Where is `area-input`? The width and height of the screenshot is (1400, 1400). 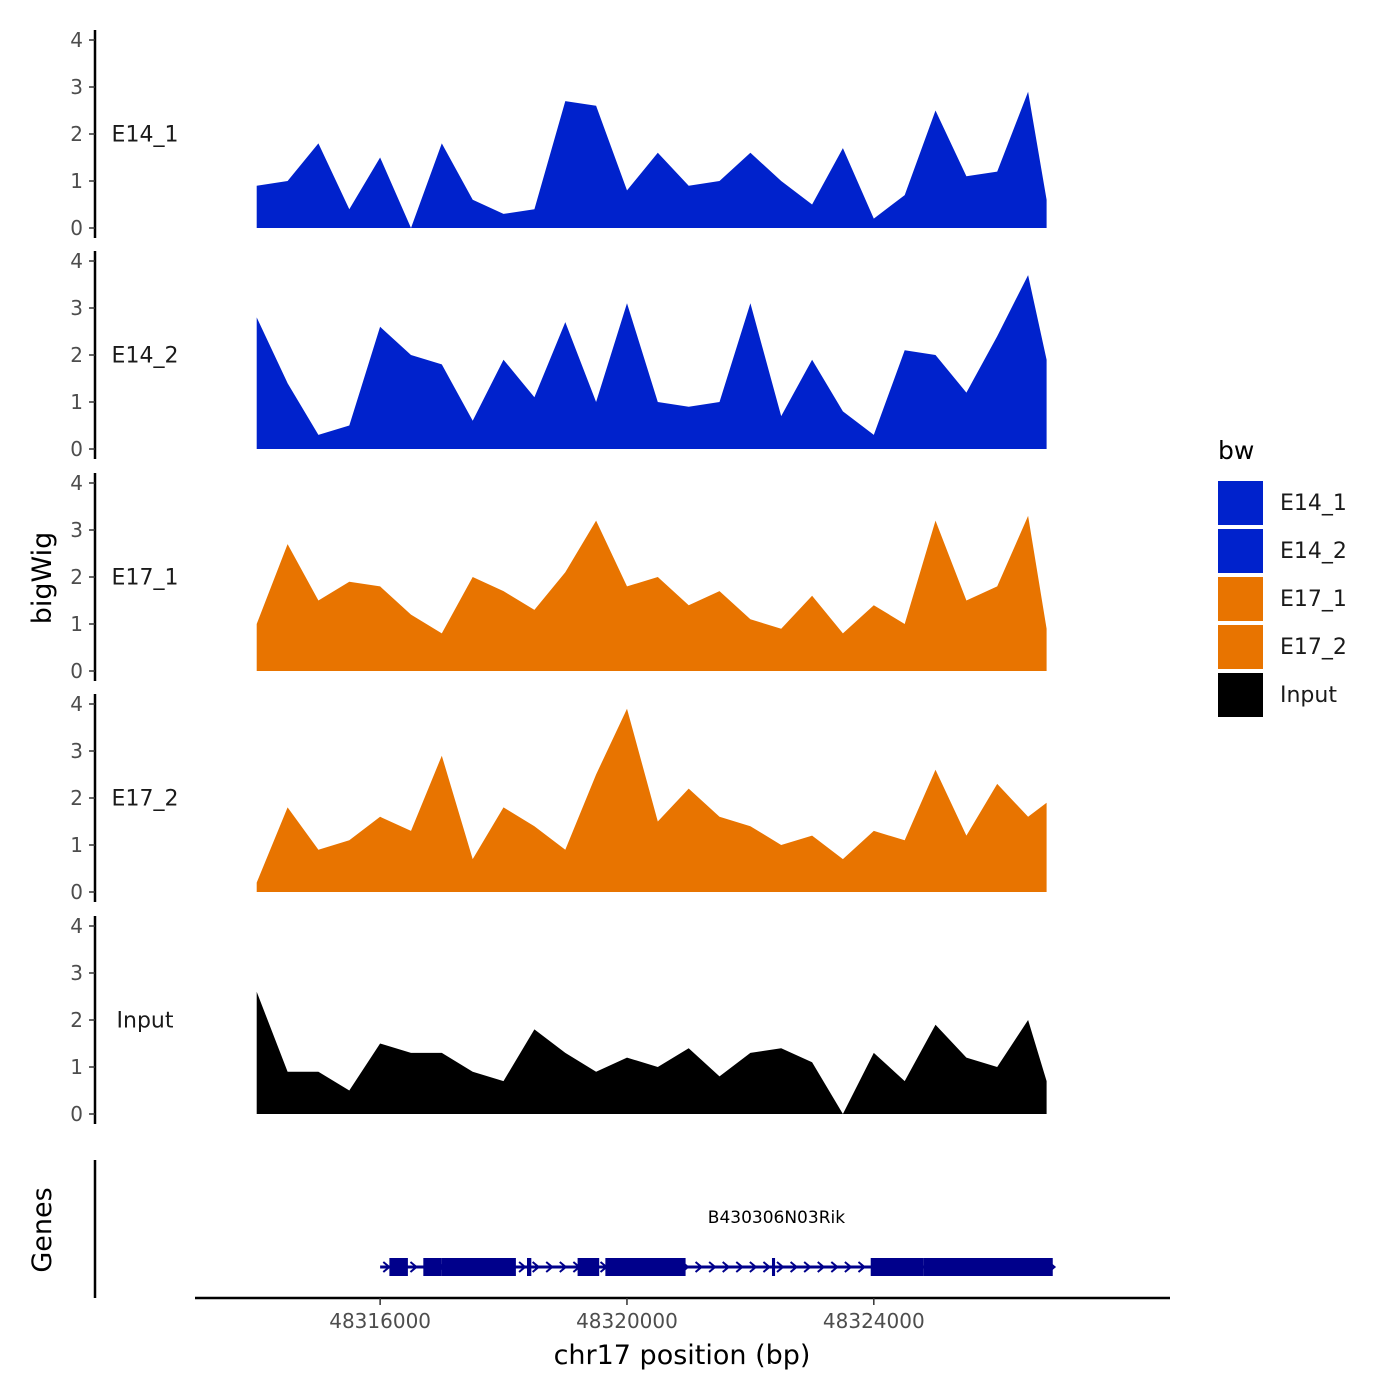
area-input is located at coordinates (651, 1052).